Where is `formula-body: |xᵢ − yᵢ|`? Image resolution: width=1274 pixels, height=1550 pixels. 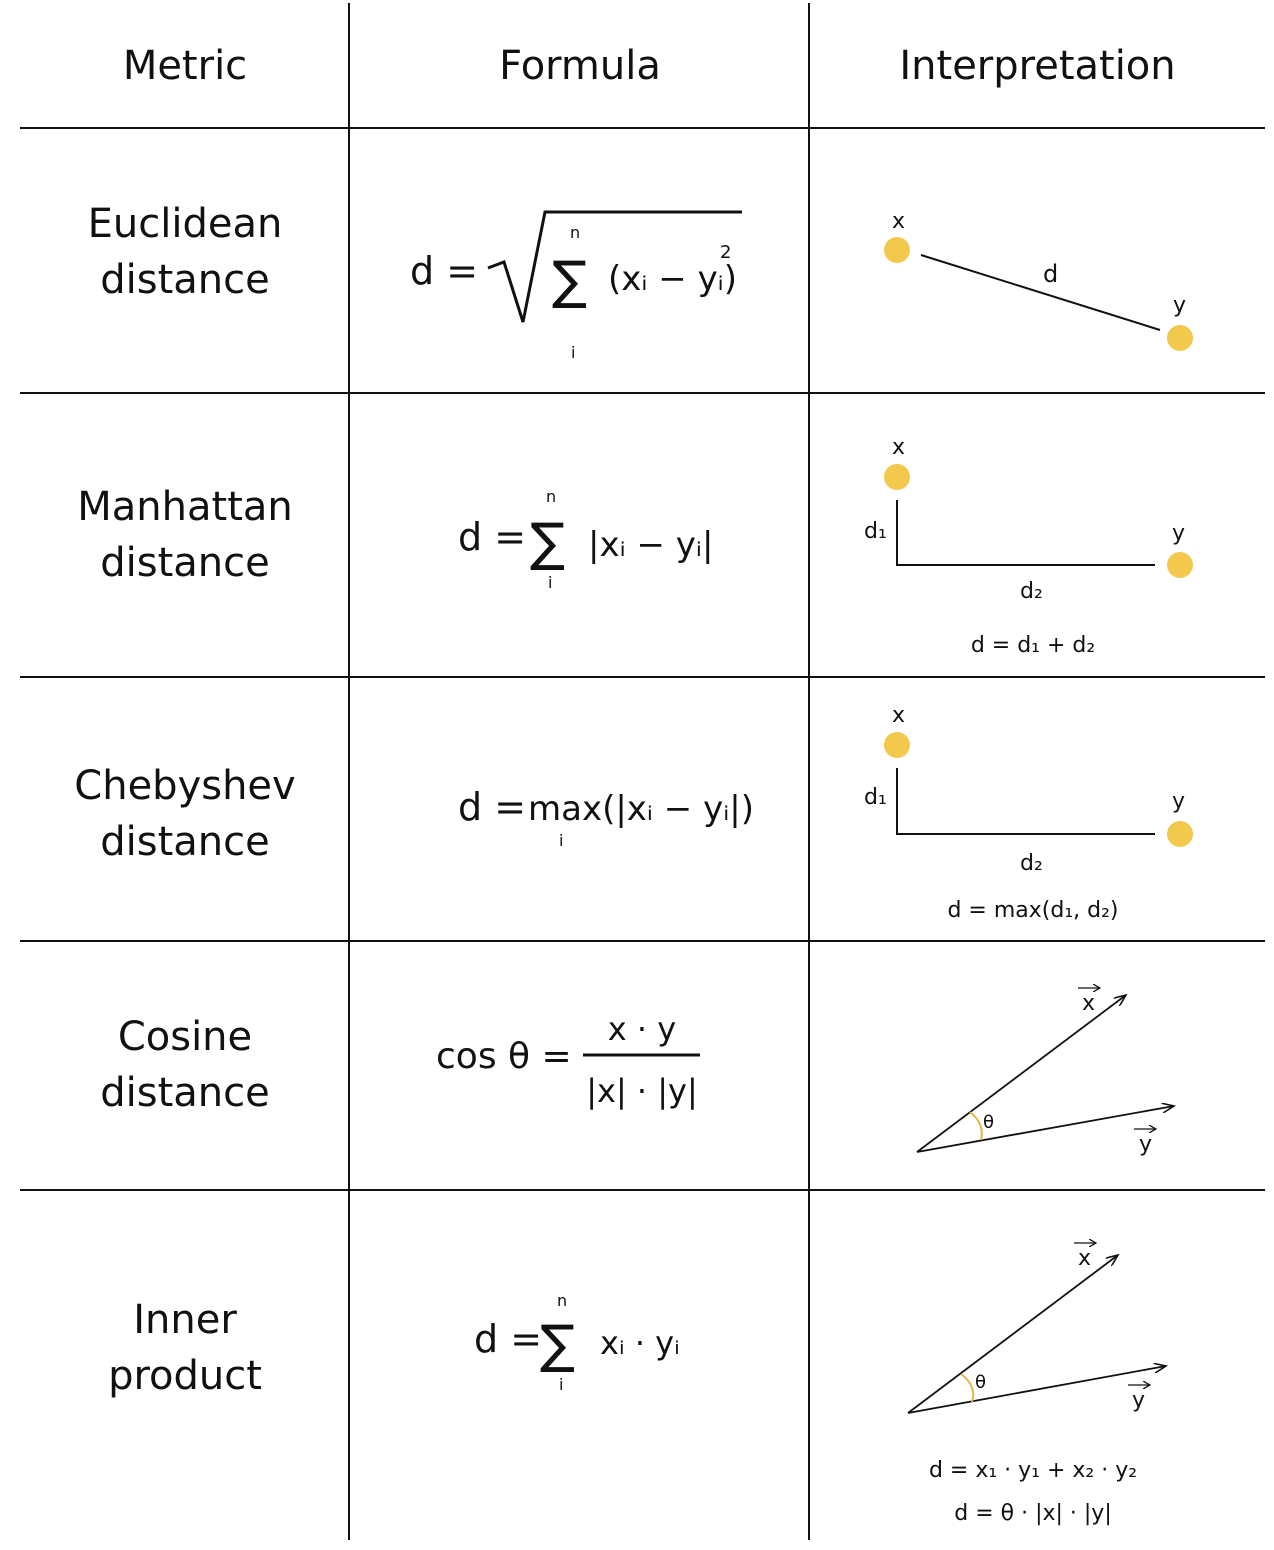 formula-body: |xᵢ − yᵢ| is located at coordinates (650, 545).